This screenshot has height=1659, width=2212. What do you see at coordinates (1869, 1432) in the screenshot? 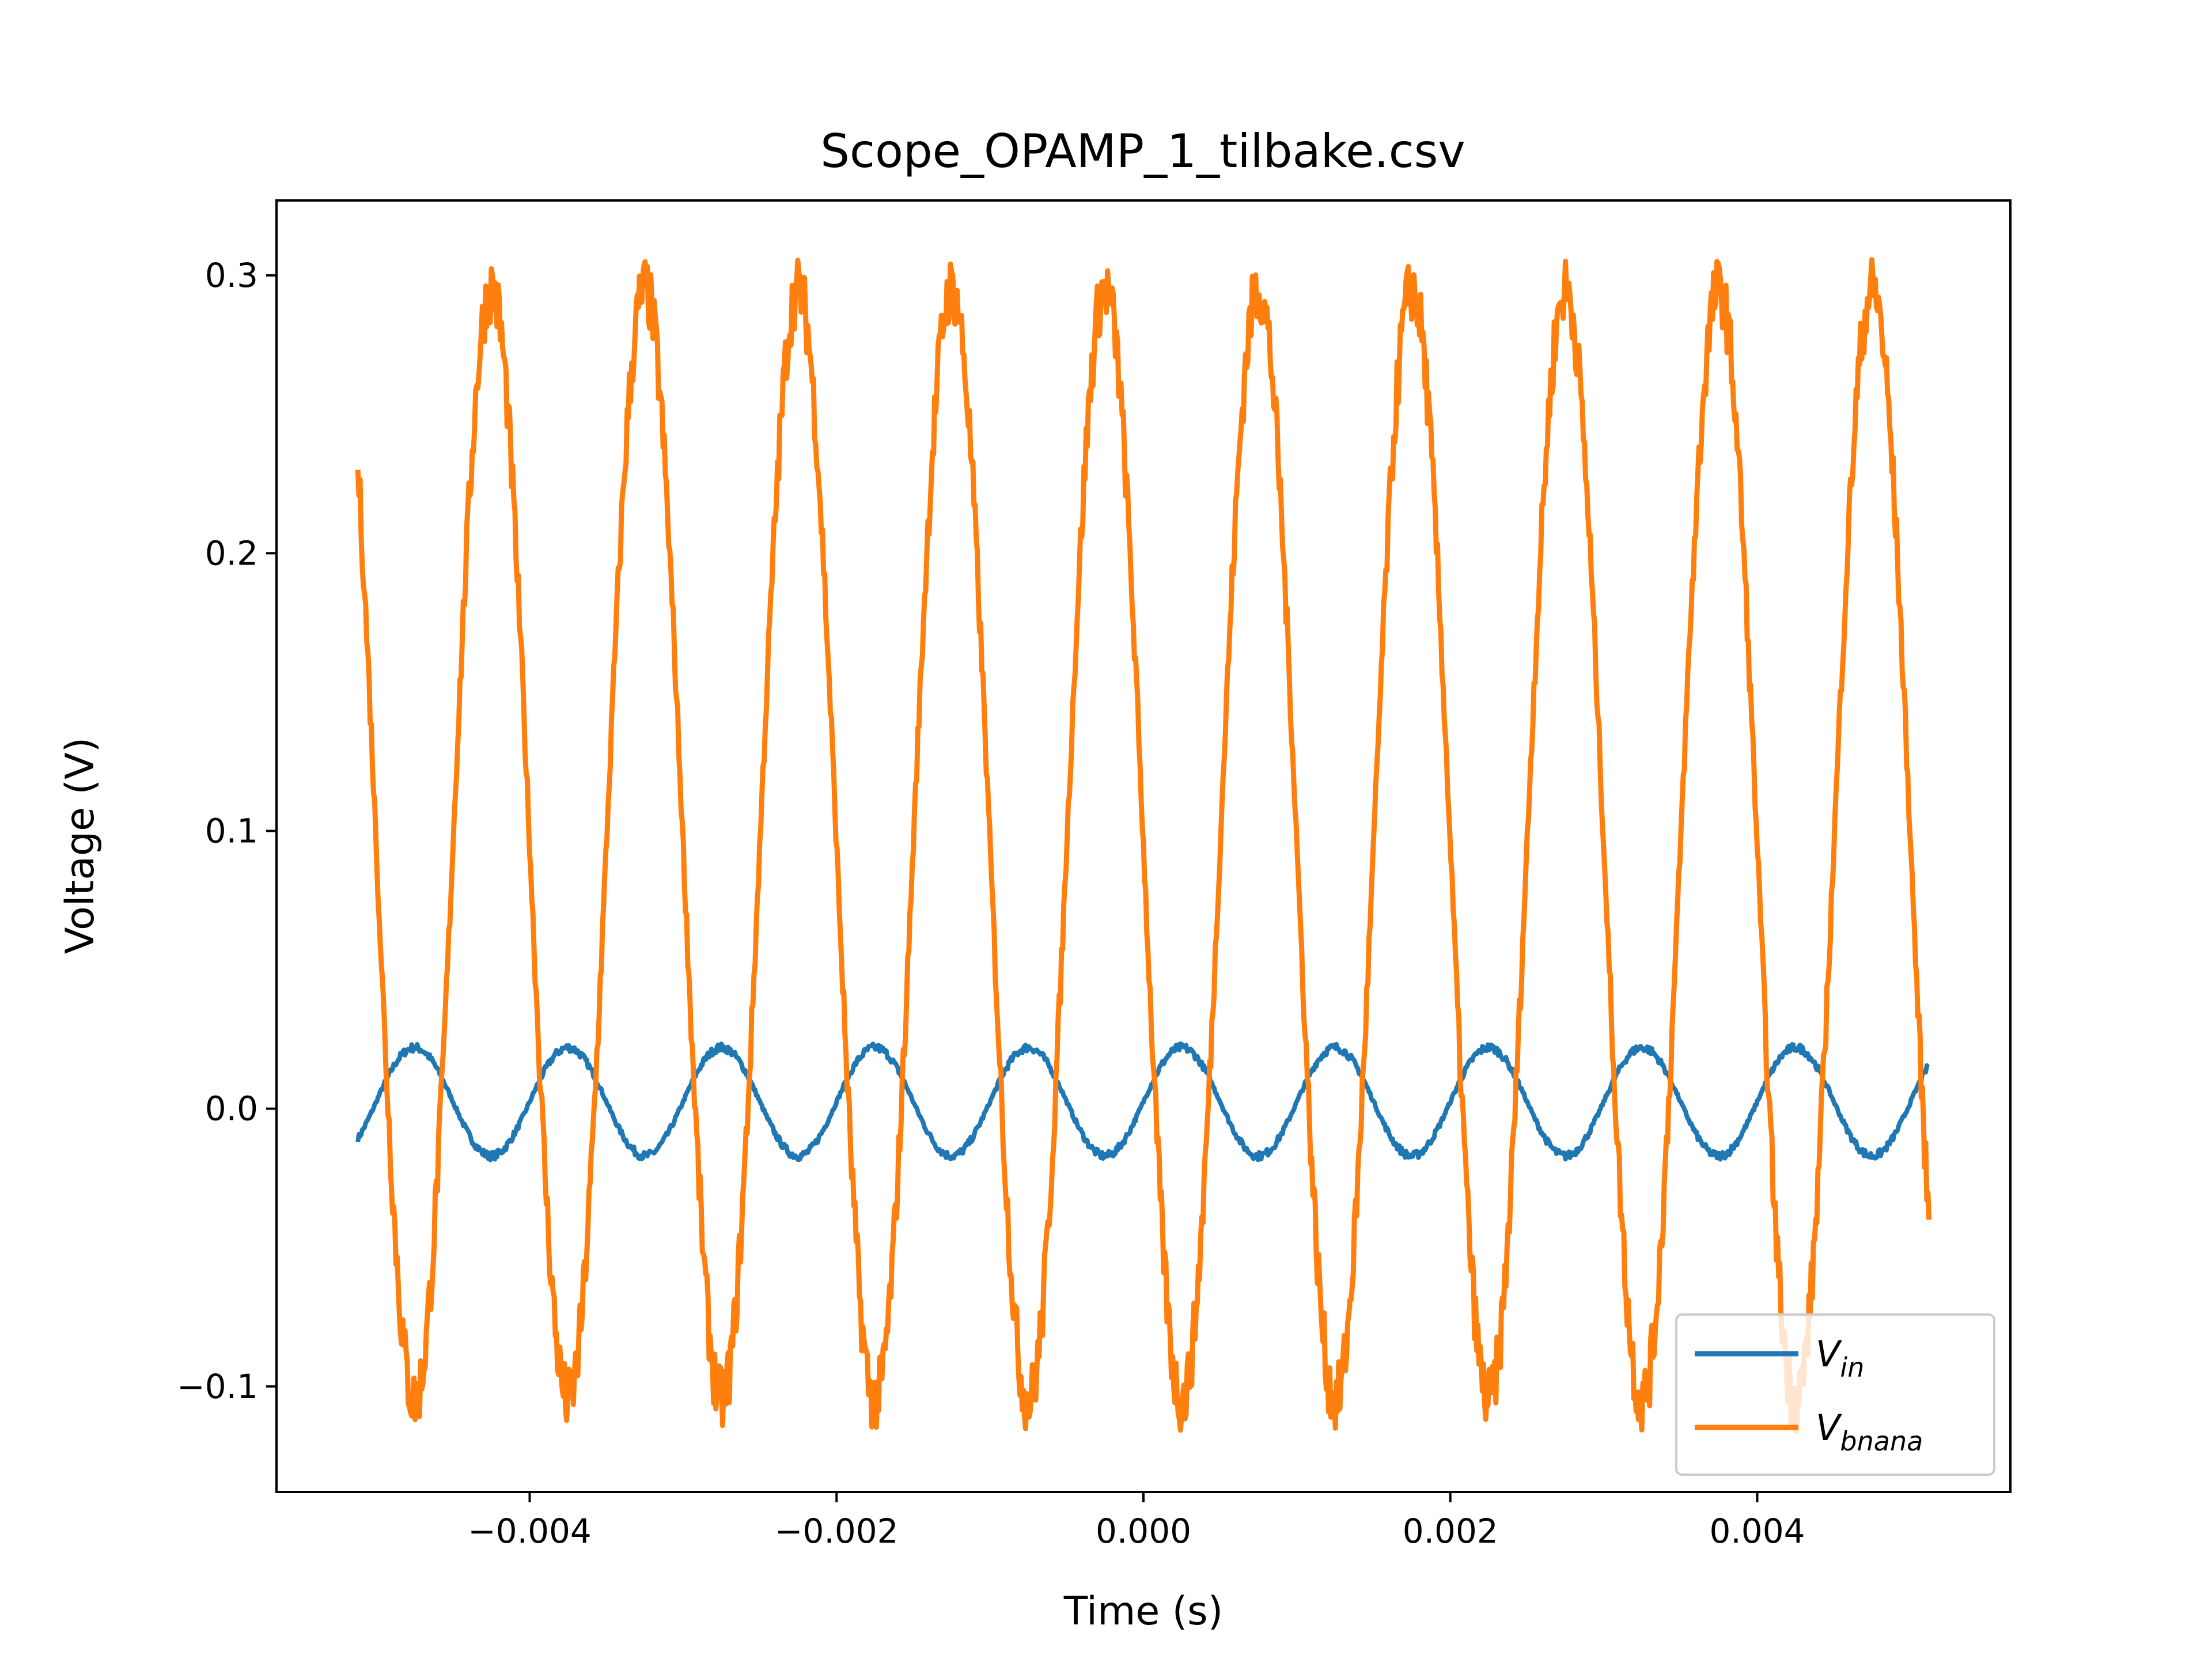
I see `legend-label: Vbnana` at bounding box center [1869, 1432].